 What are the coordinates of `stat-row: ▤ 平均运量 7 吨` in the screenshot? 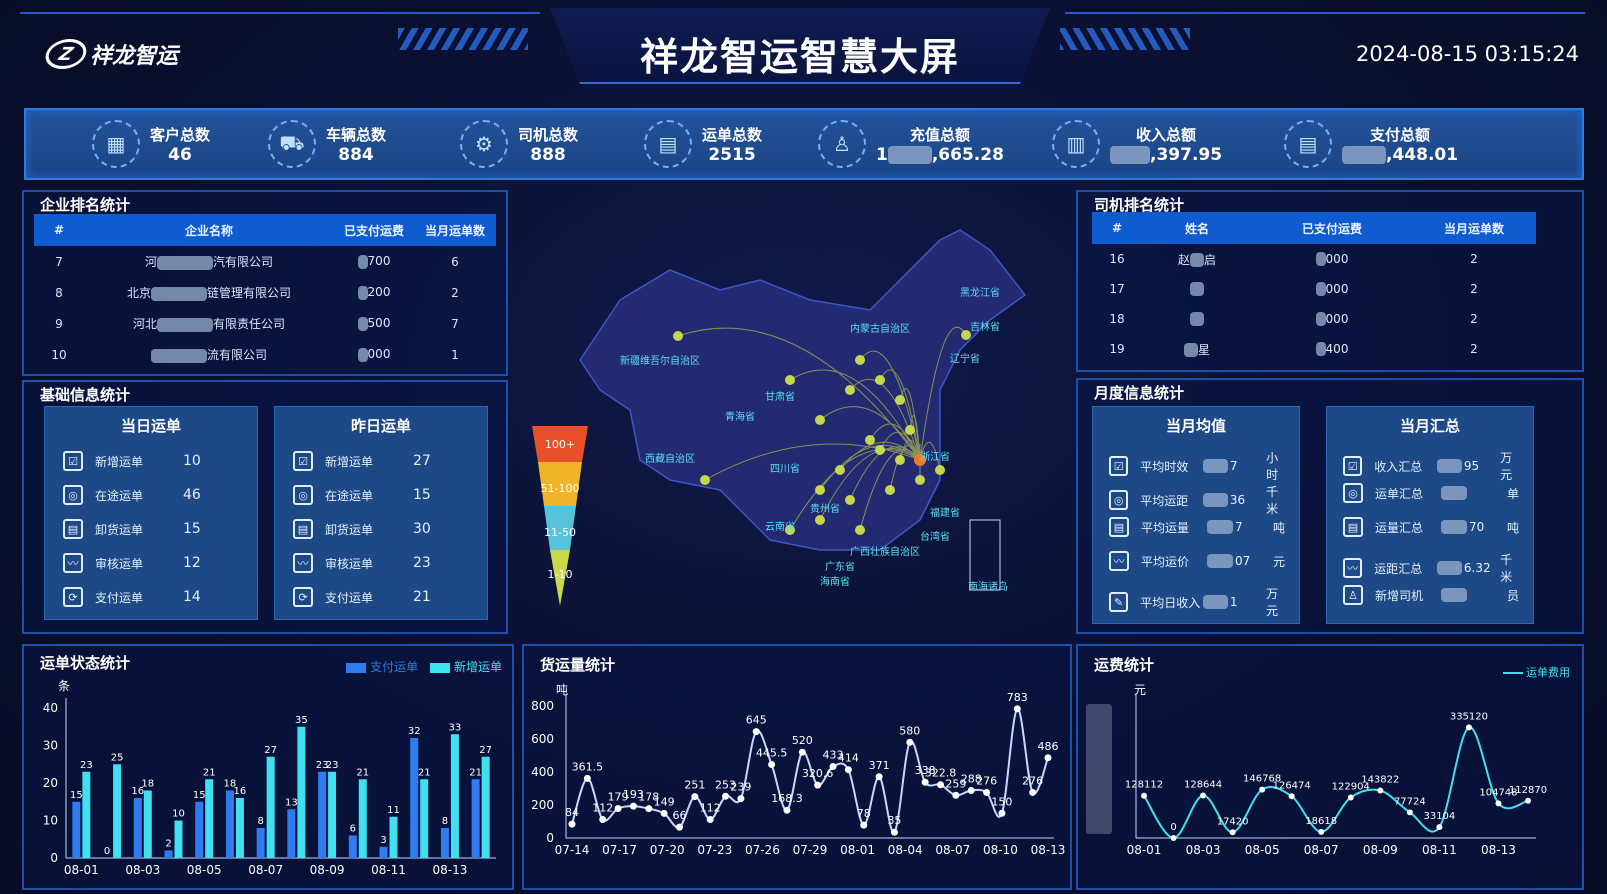 It's located at (1199, 527).